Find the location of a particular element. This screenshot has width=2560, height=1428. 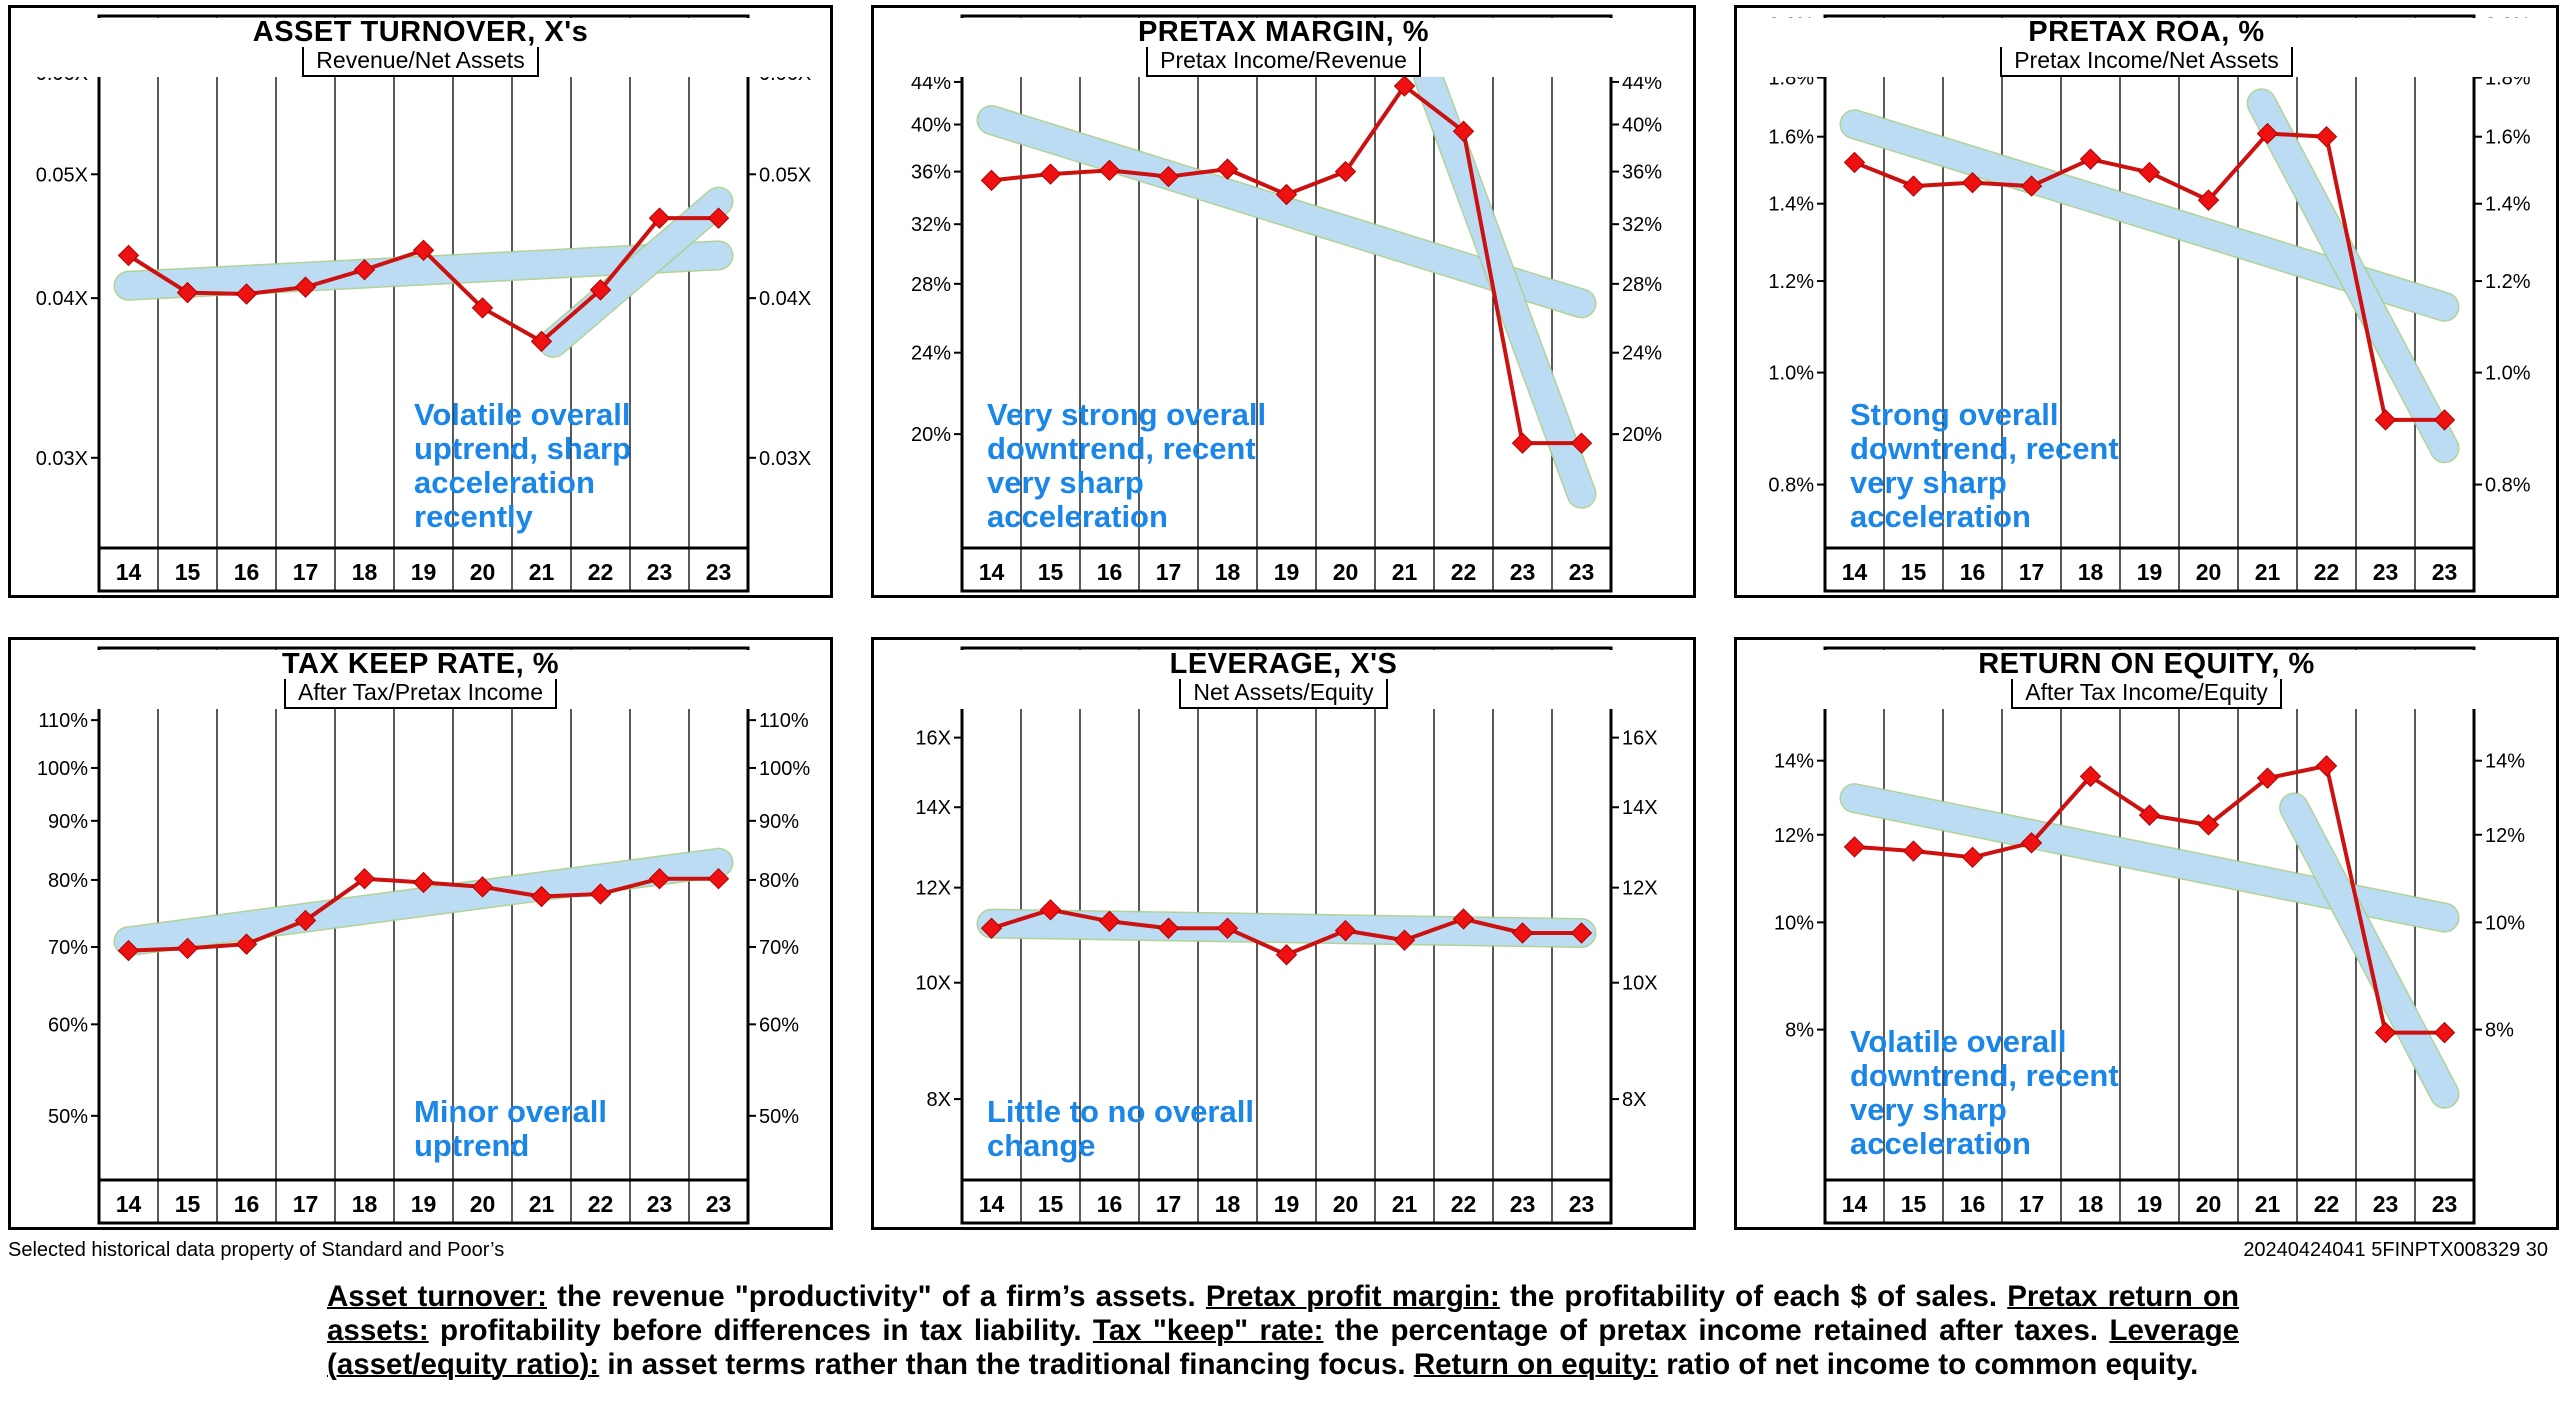

x-tick-label: 16 is located at coordinates (1110, 1204).